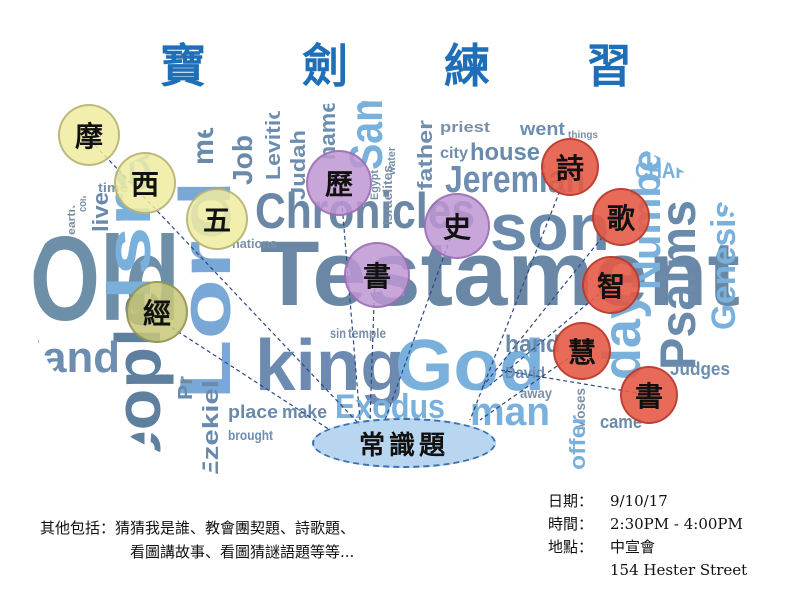  What do you see at coordinates (570, 167) in the screenshot?
I see `circle-shi-poetry: 詩` at bounding box center [570, 167].